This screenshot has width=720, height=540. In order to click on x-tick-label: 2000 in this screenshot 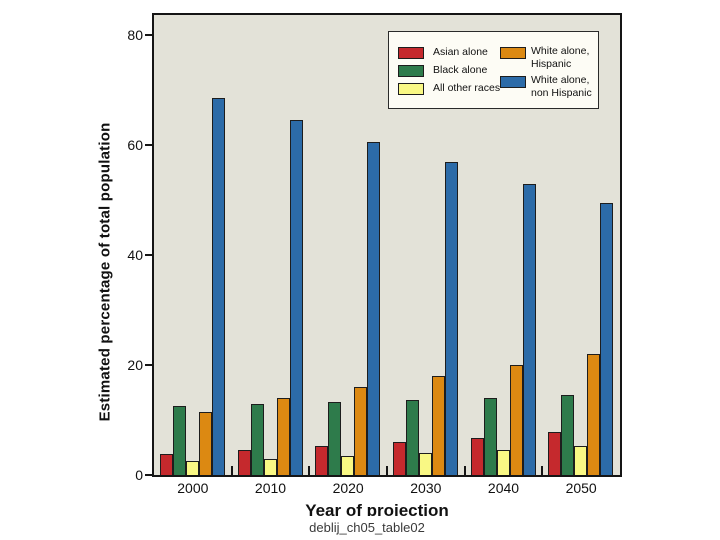, I will do `click(193, 488)`.